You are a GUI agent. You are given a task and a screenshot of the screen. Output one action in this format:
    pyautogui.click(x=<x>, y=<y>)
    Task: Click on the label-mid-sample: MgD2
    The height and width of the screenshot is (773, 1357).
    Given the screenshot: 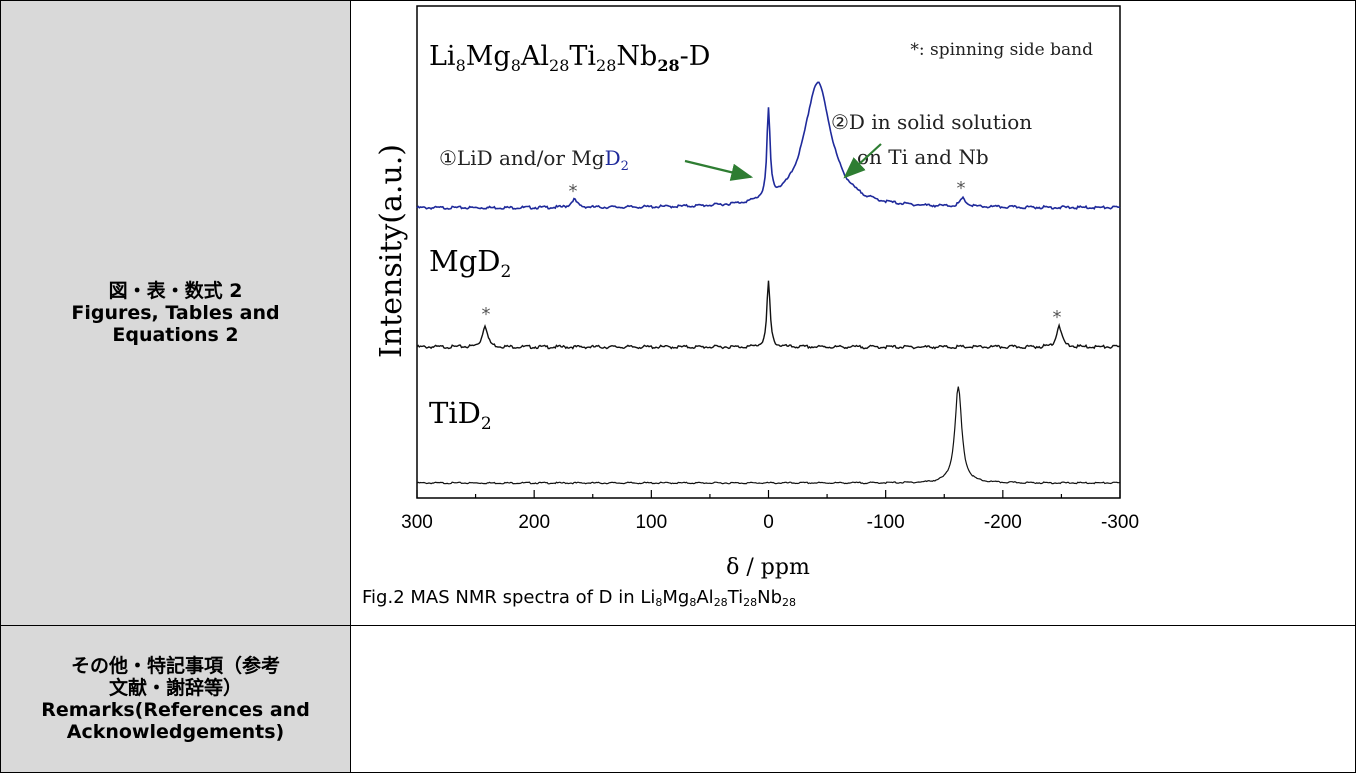 What is the action you would take?
    pyautogui.click(x=470, y=263)
    